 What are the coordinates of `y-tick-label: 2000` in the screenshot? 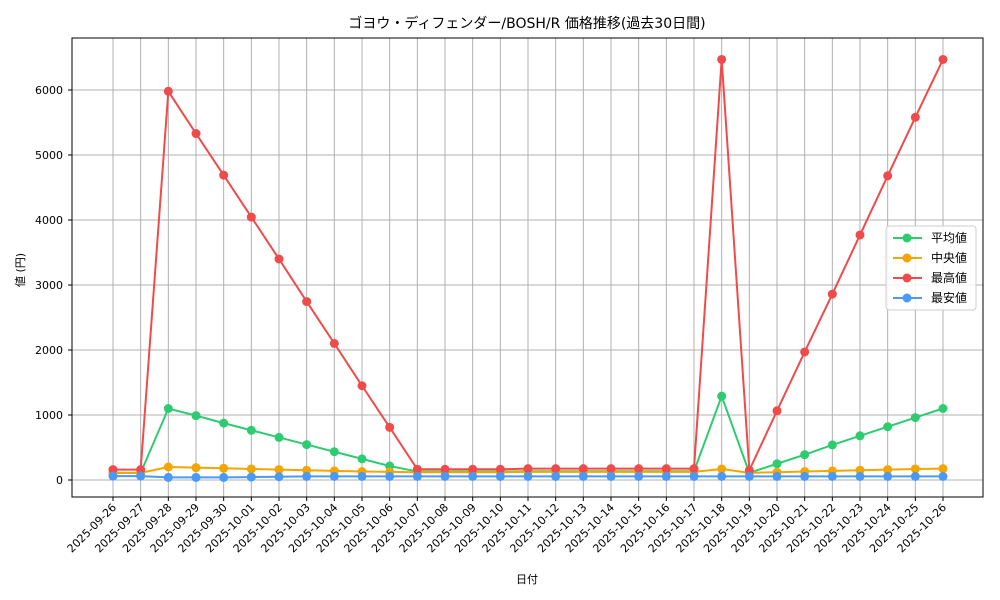 It's located at (49, 350).